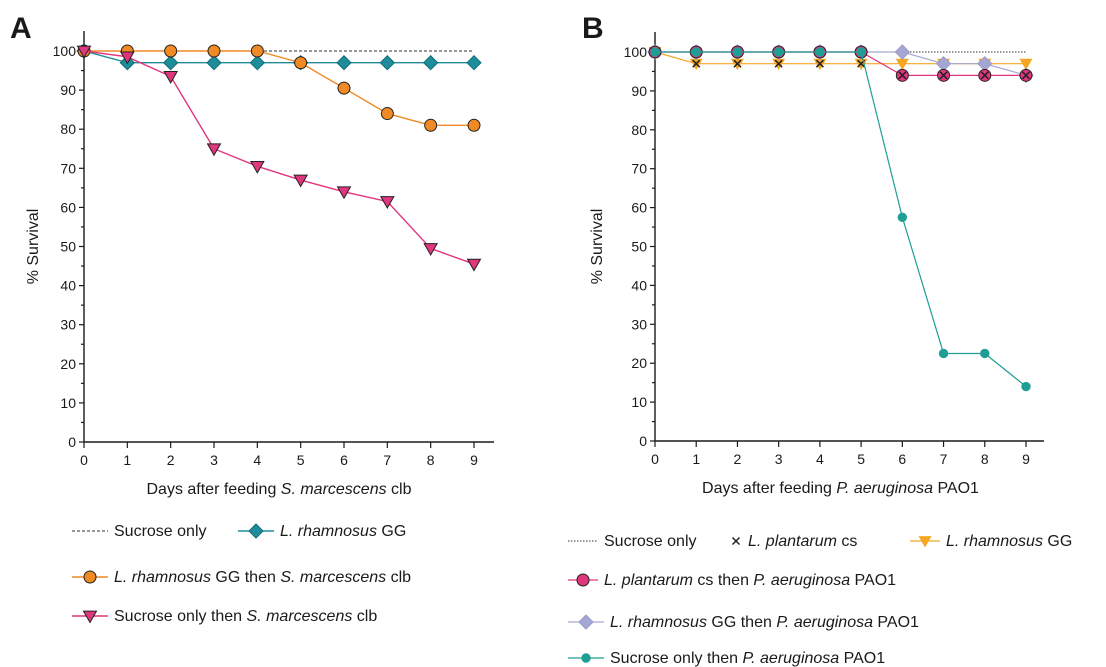  Describe the element at coordinates (650, 541) in the screenshot. I see `b-legend-label: Sucrose only` at that location.